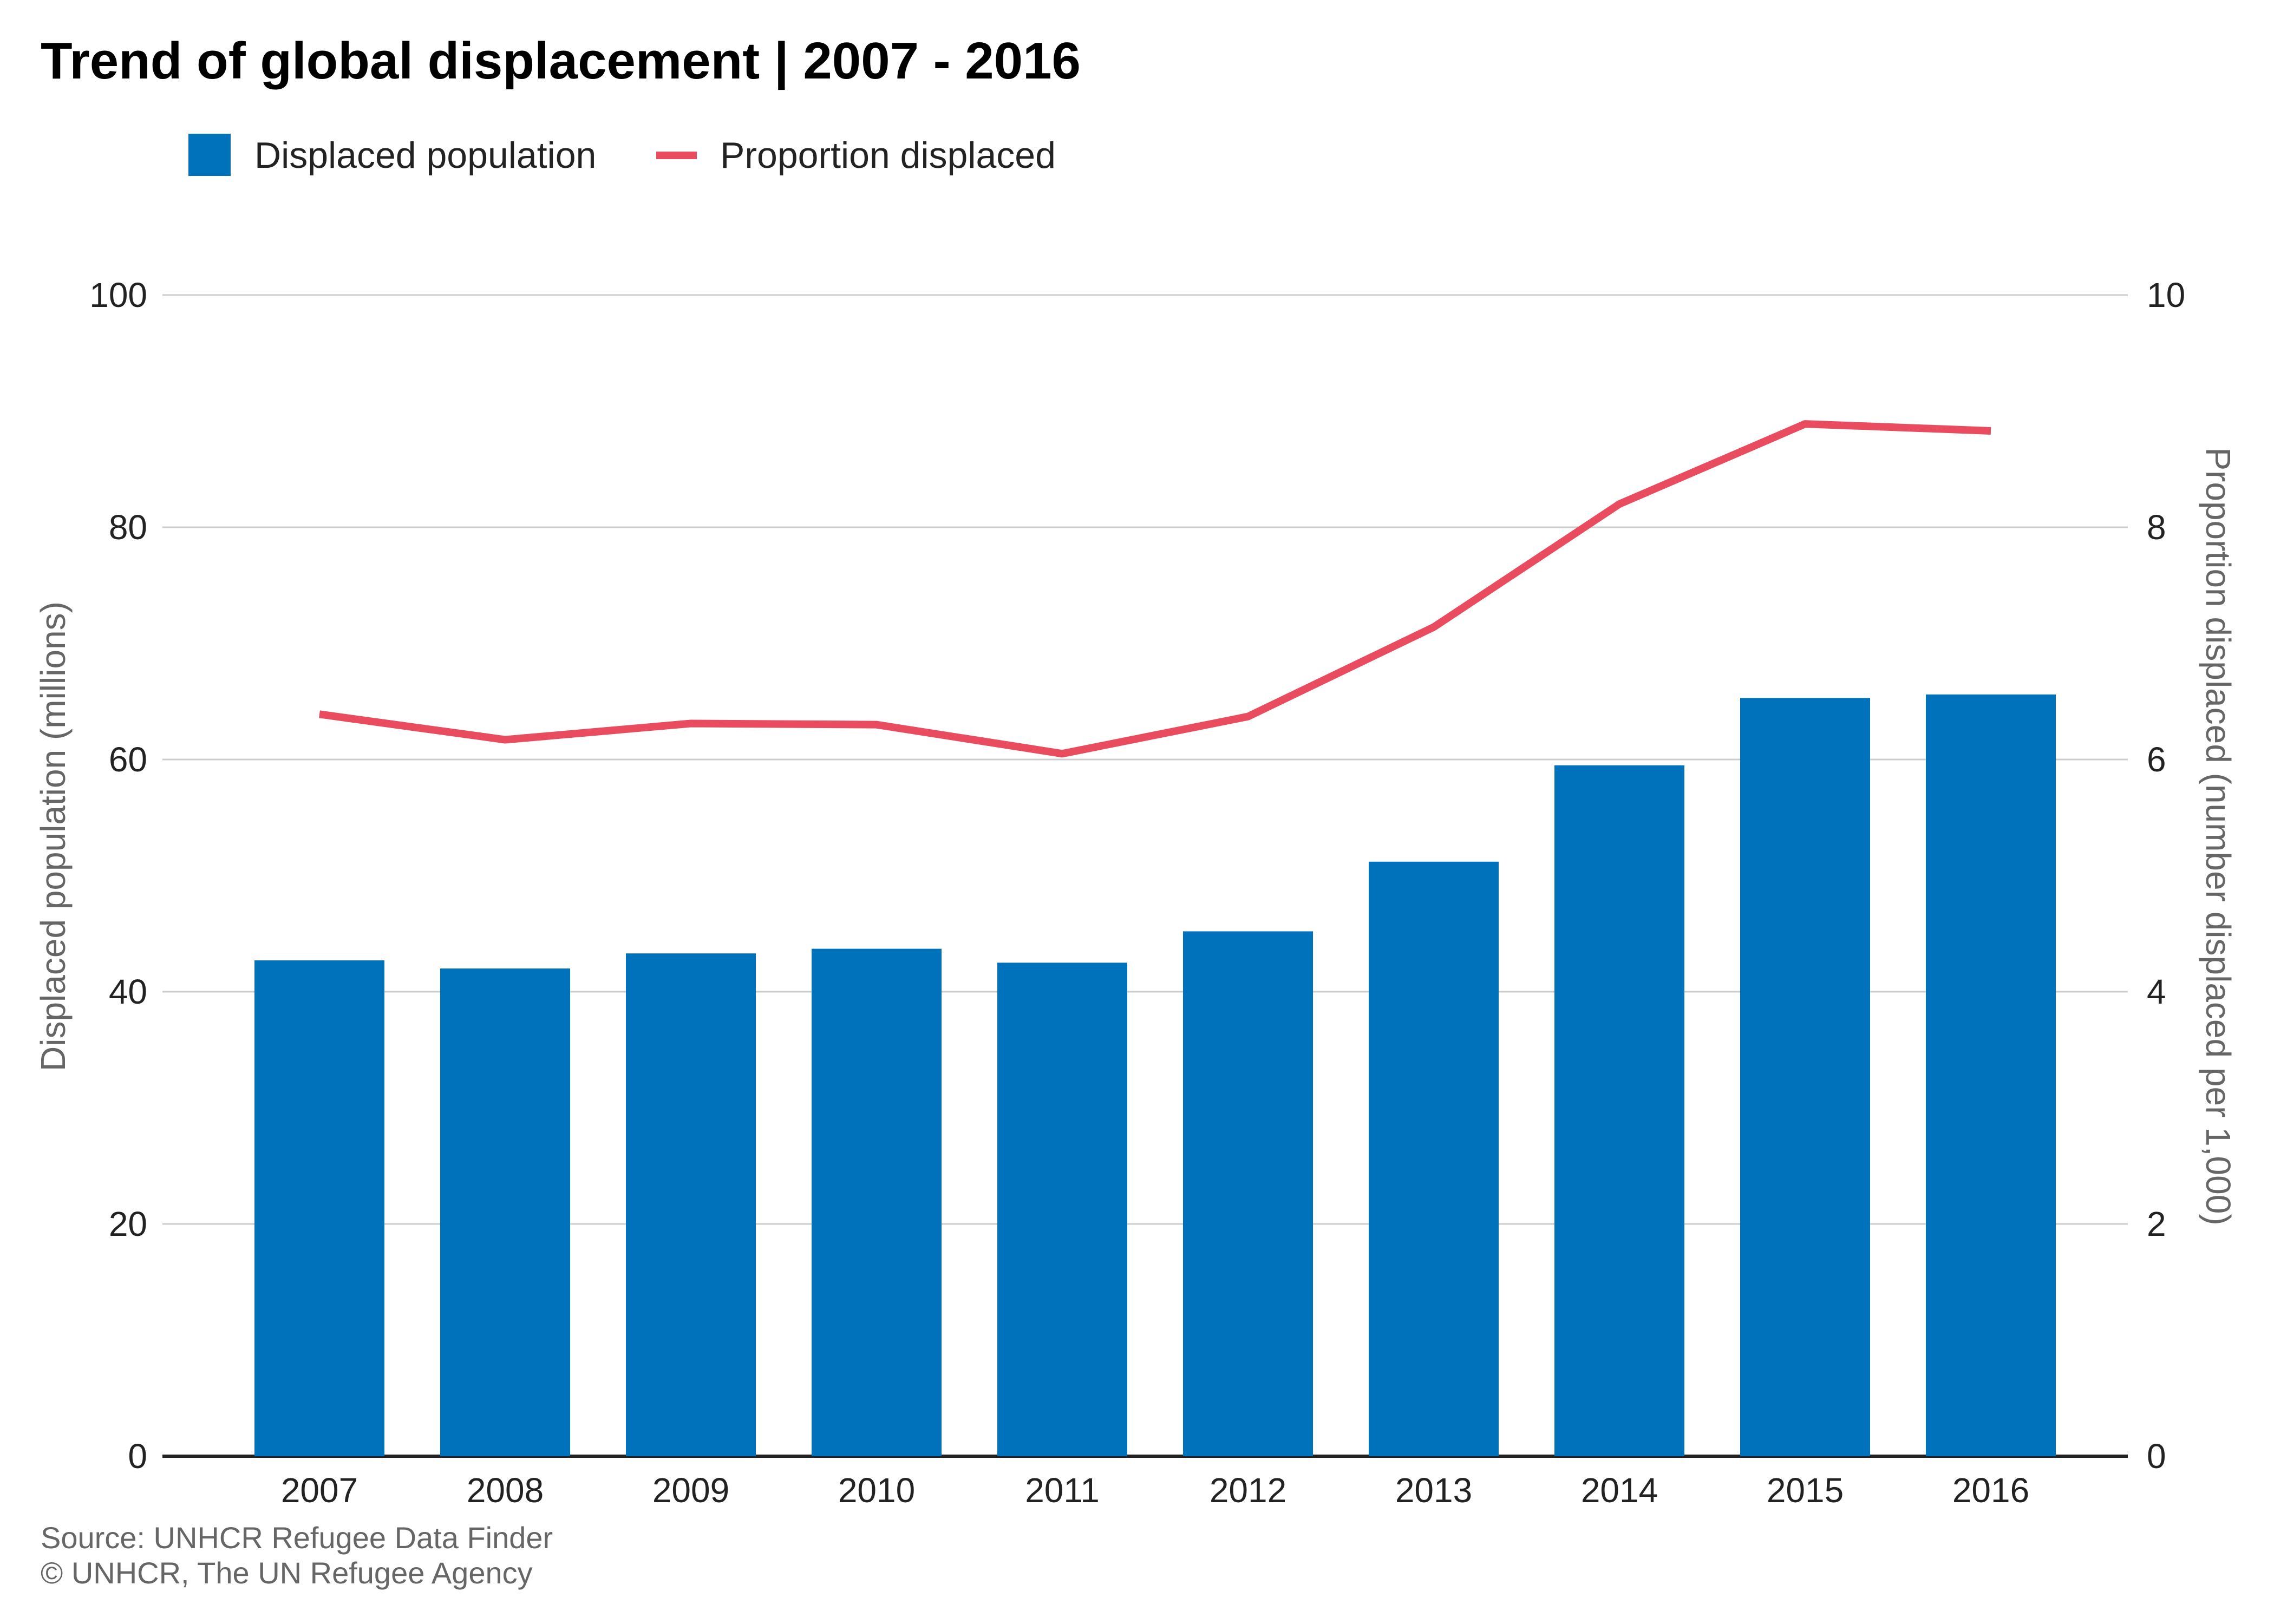 This screenshot has width=2274, height=1624. Describe the element at coordinates (1062, 1491) in the screenshot. I see `x-tick-label: 2011` at that location.